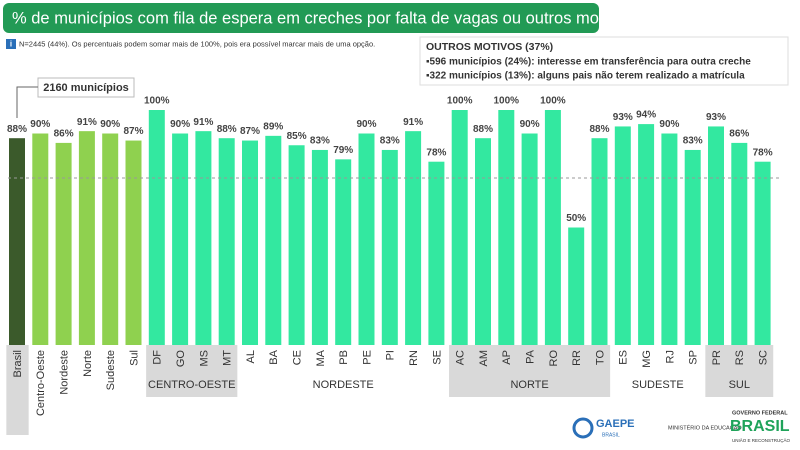 This screenshot has height=450, width=800. Describe the element at coordinates (27, 102) in the screenshot. I see `callout-line` at that location.